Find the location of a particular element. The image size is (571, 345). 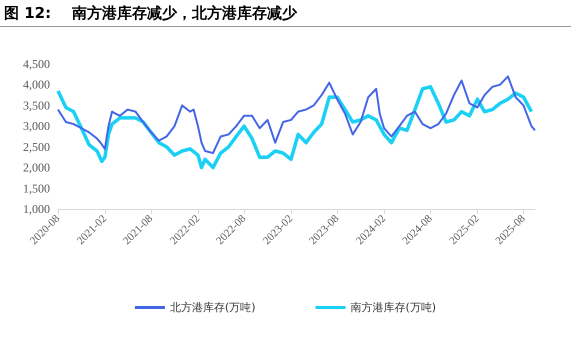

chart-title: 图 12: 南方港库存减少，北方港库存减少 is located at coordinates (150, 13).